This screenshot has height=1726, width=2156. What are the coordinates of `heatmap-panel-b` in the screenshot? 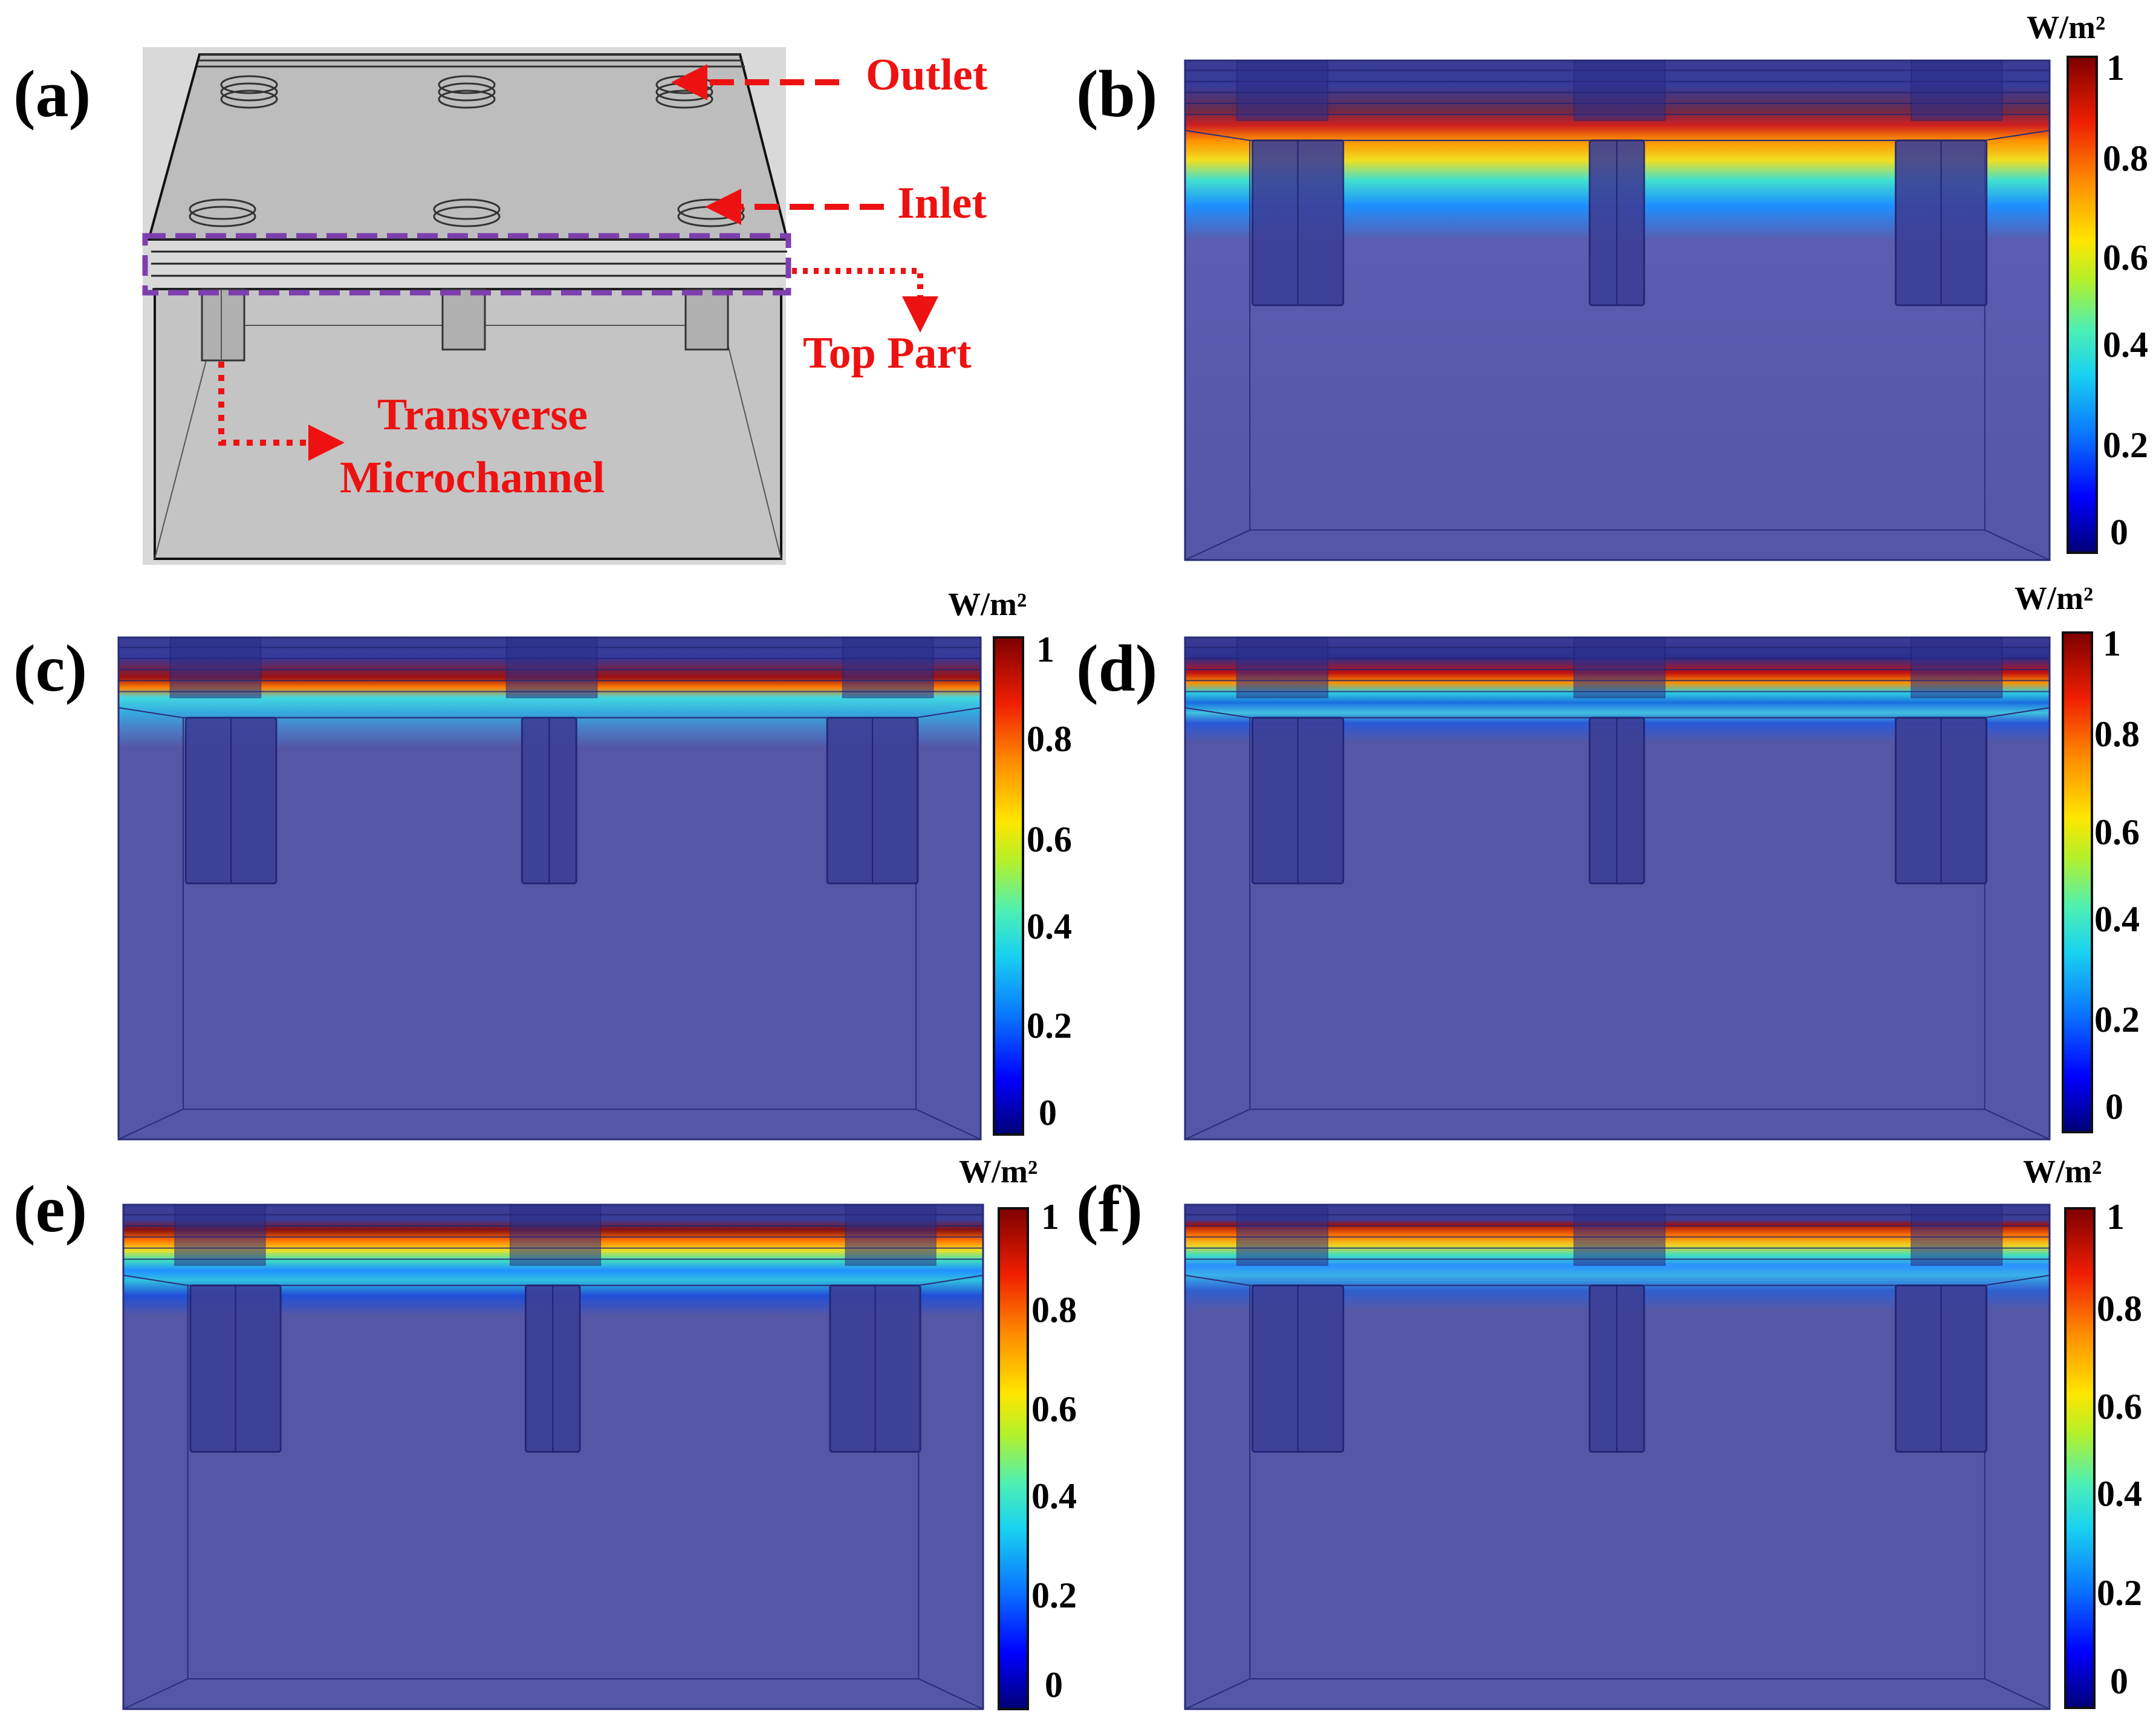 It's located at (1617, 310).